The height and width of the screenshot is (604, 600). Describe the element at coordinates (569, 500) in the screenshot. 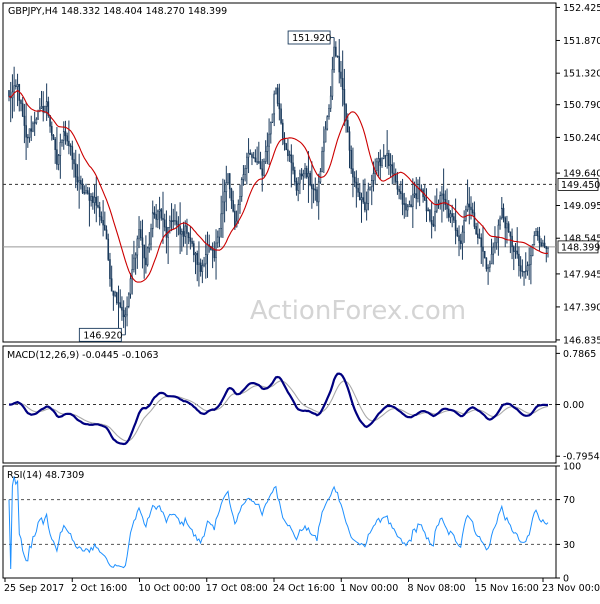

I see `rsi-y-tick-label: 70` at that location.